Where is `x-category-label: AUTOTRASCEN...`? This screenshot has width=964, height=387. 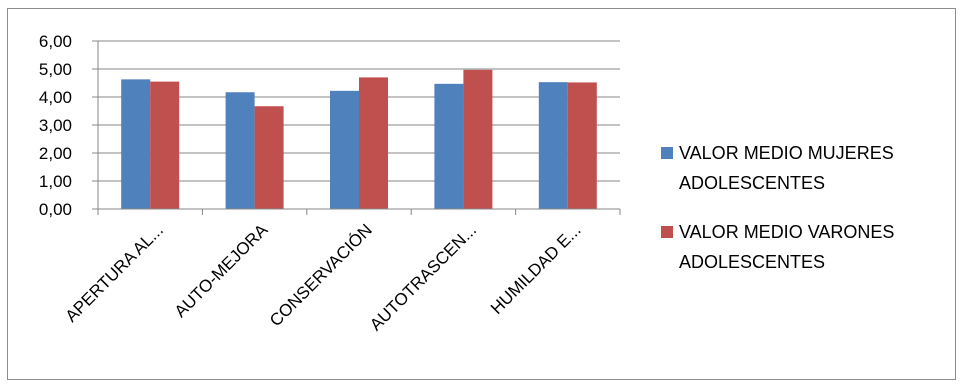
x-category-label: AUTOTRASCEN... is located at coordinates (423, 277).